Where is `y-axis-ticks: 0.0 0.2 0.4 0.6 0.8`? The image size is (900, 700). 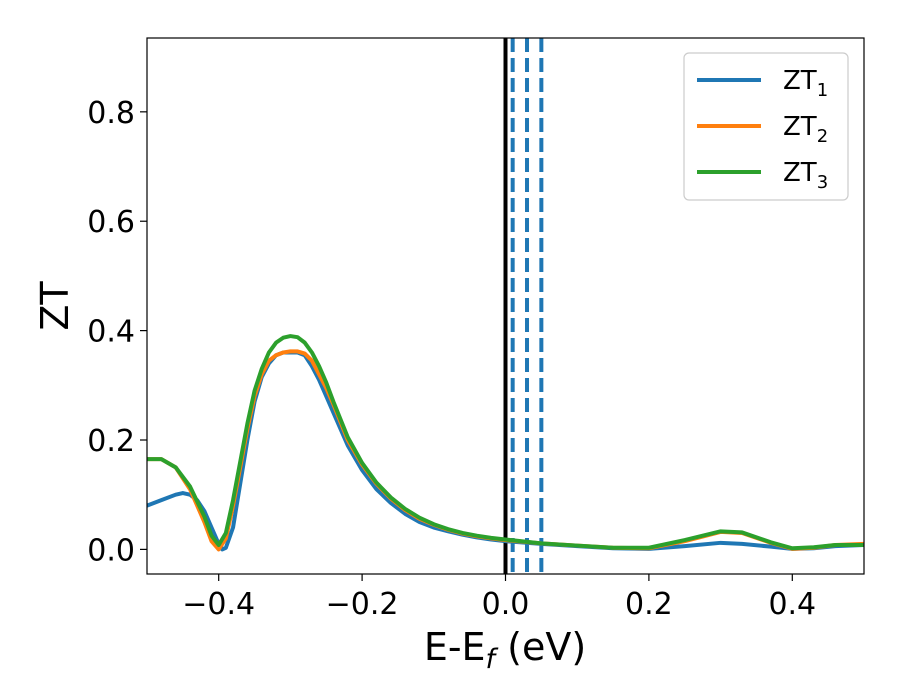
y-axis-ticks: 0.0 0.2 0.4 0.6 0.8 is located at coordinates (117, 332).